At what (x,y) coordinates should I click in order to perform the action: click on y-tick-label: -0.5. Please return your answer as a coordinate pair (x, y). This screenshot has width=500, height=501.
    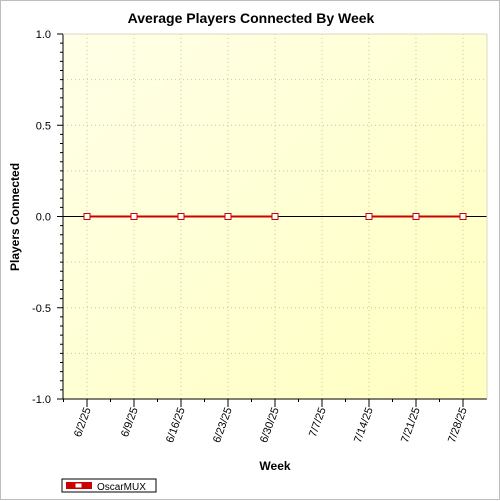
    Looking at the image, I should click on (41, 309).